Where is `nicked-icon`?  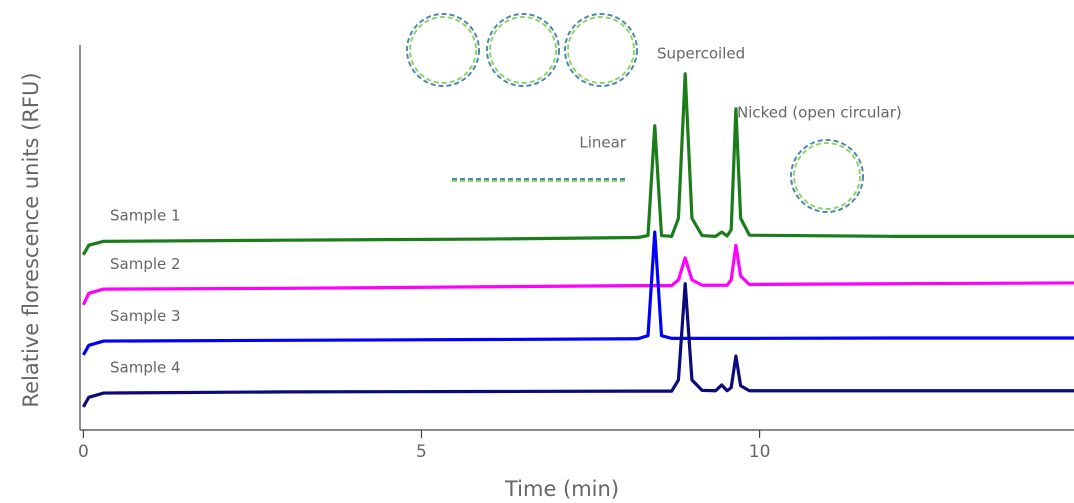
nicked-icon is located at coordinates (827, 176).